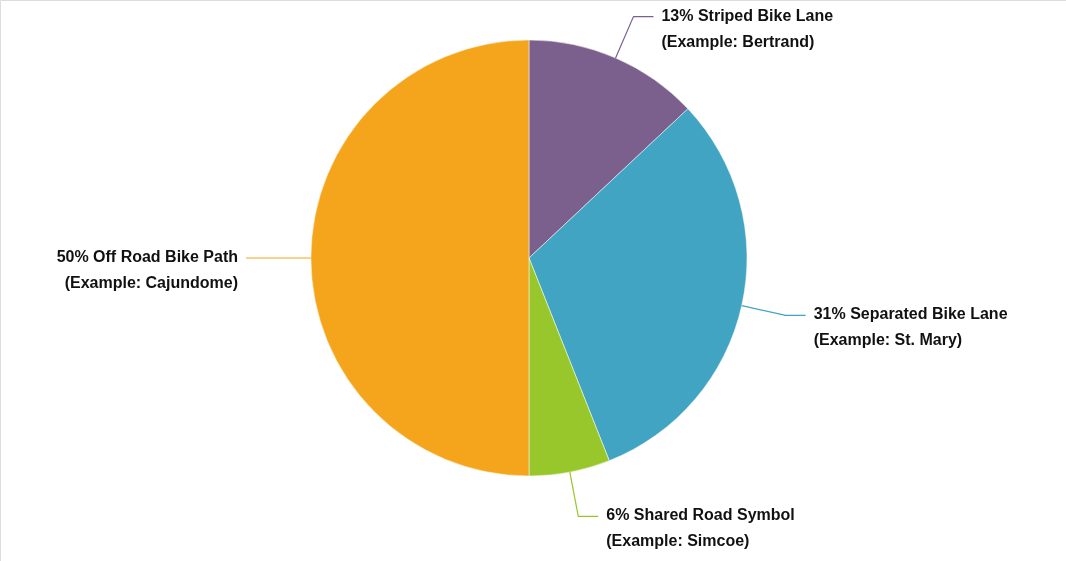  I want to click on slice-label: 31% Separated Bike Lane (Example: St. Mary), so click(910, 327).